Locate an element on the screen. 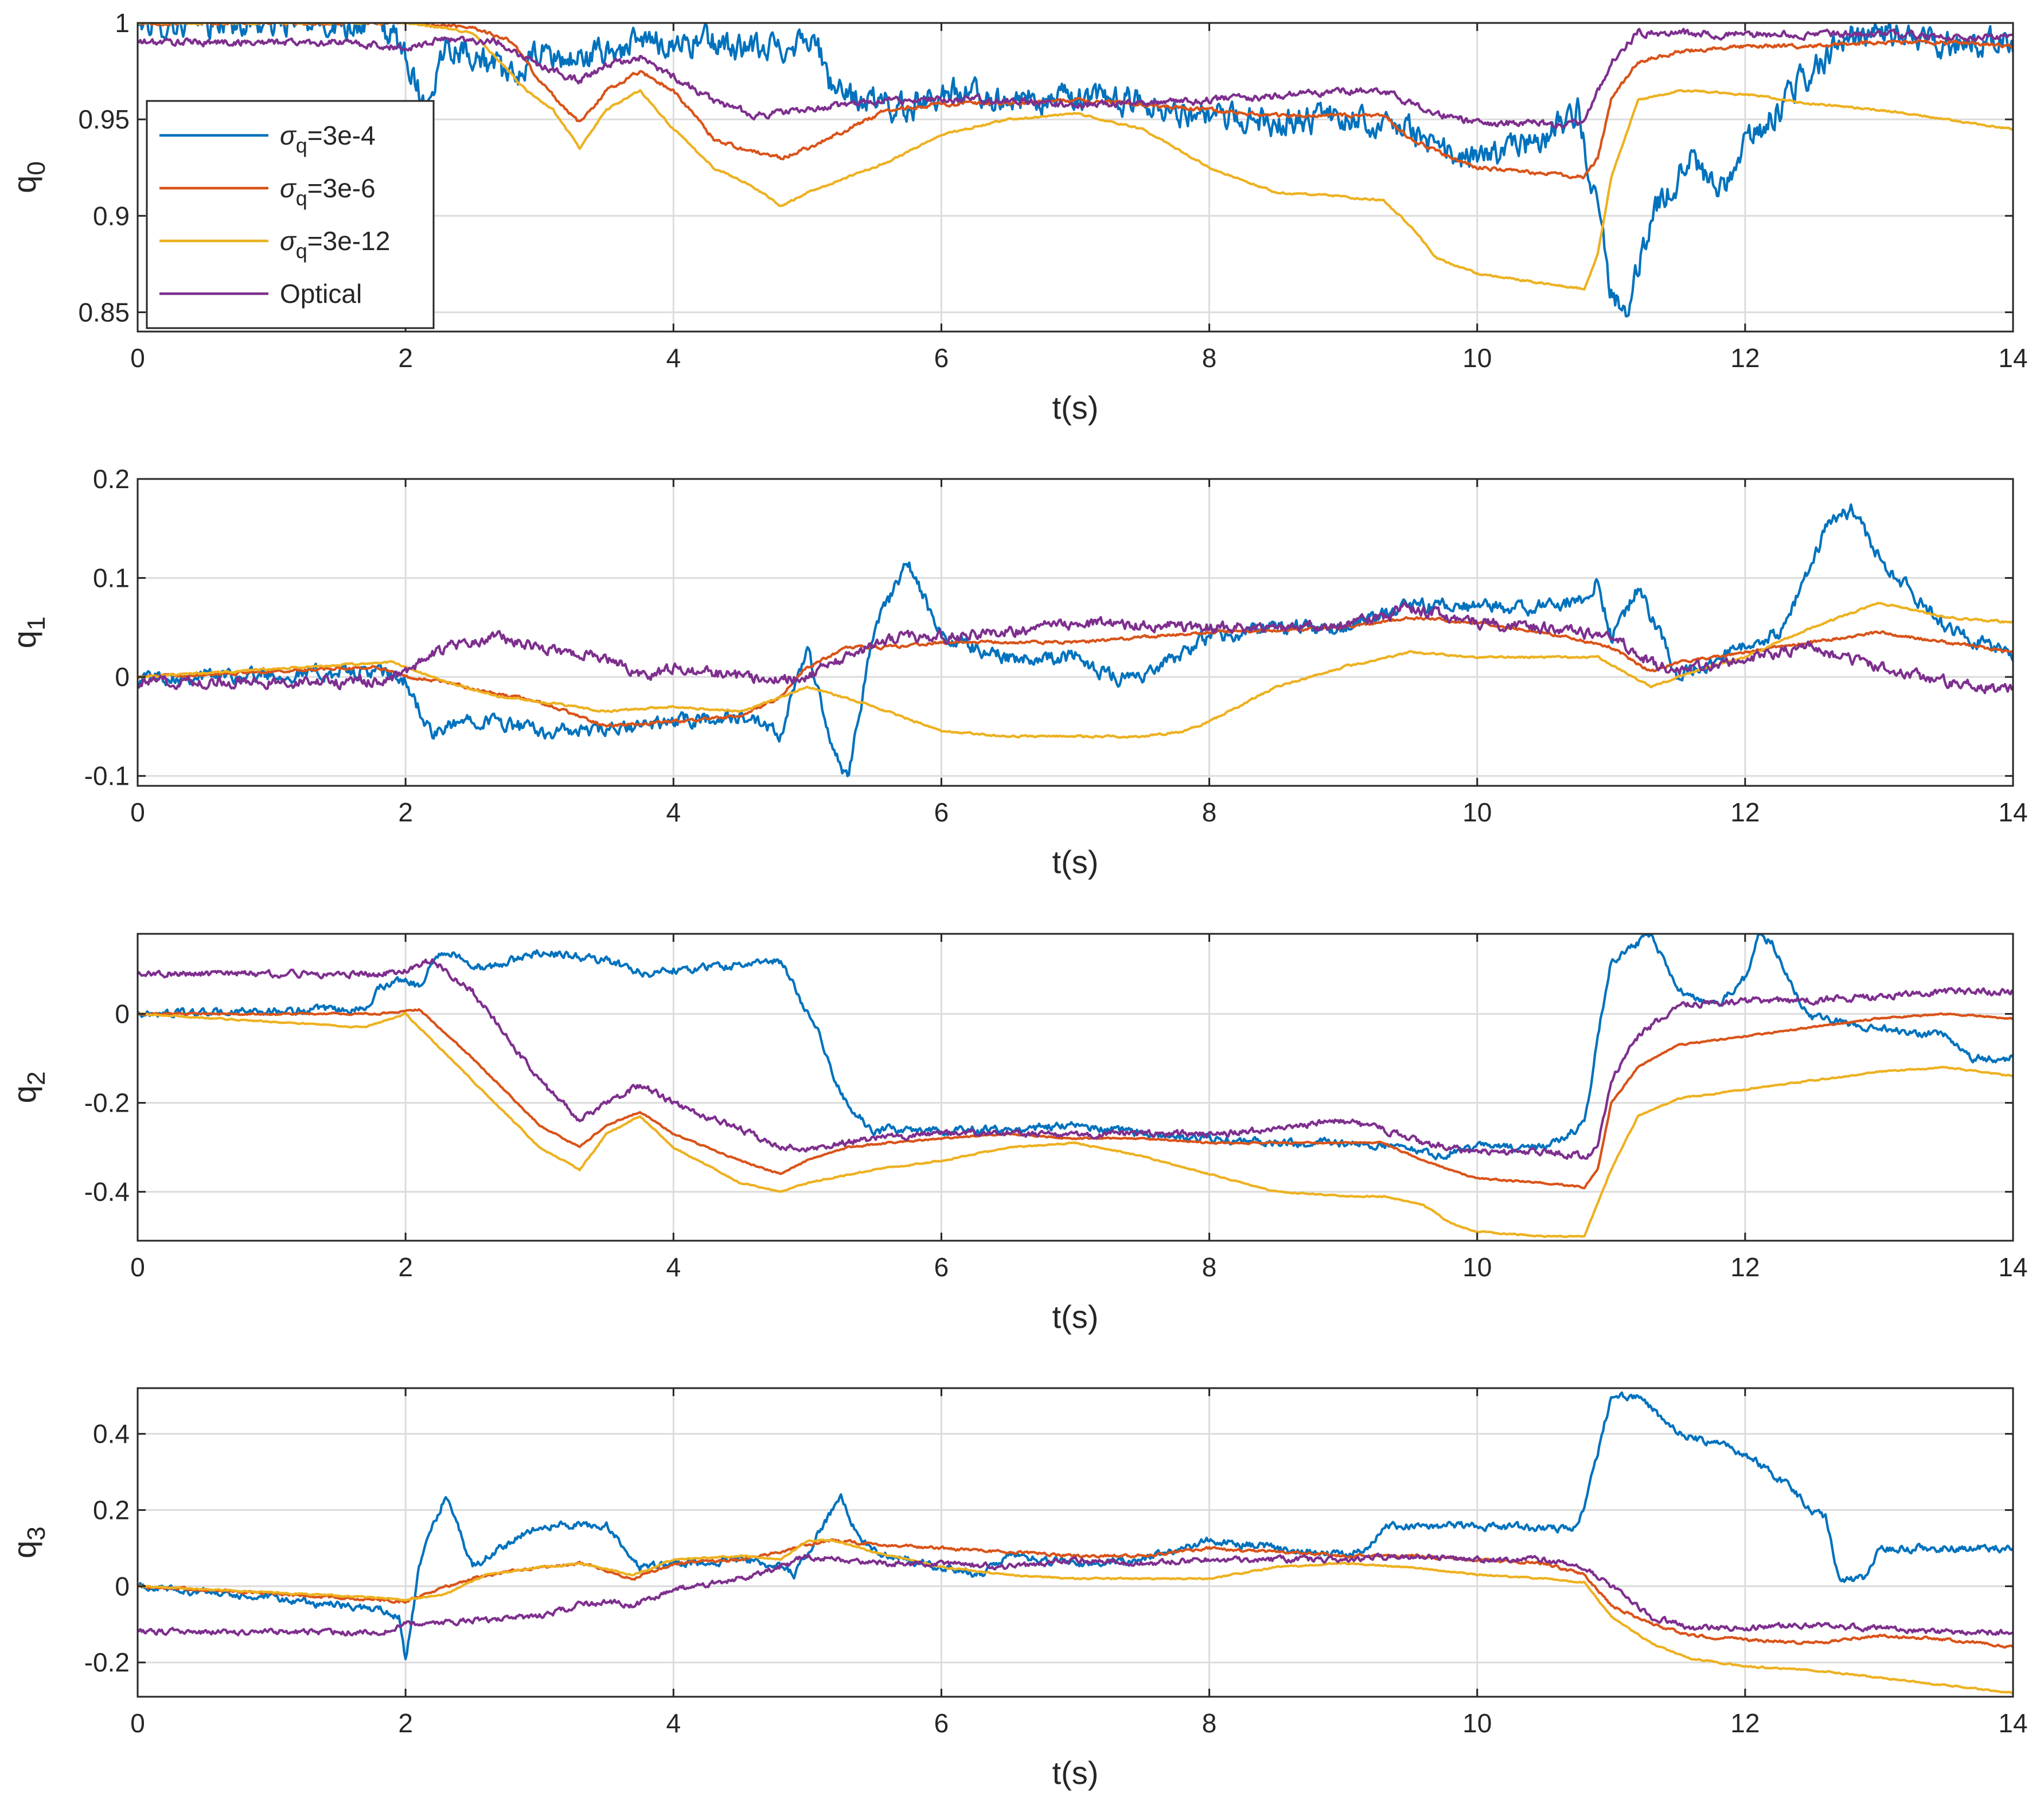 Image resolution: width=2044 pixels, height=1804 pixels. legend-box is located at coordinates (290, 214).